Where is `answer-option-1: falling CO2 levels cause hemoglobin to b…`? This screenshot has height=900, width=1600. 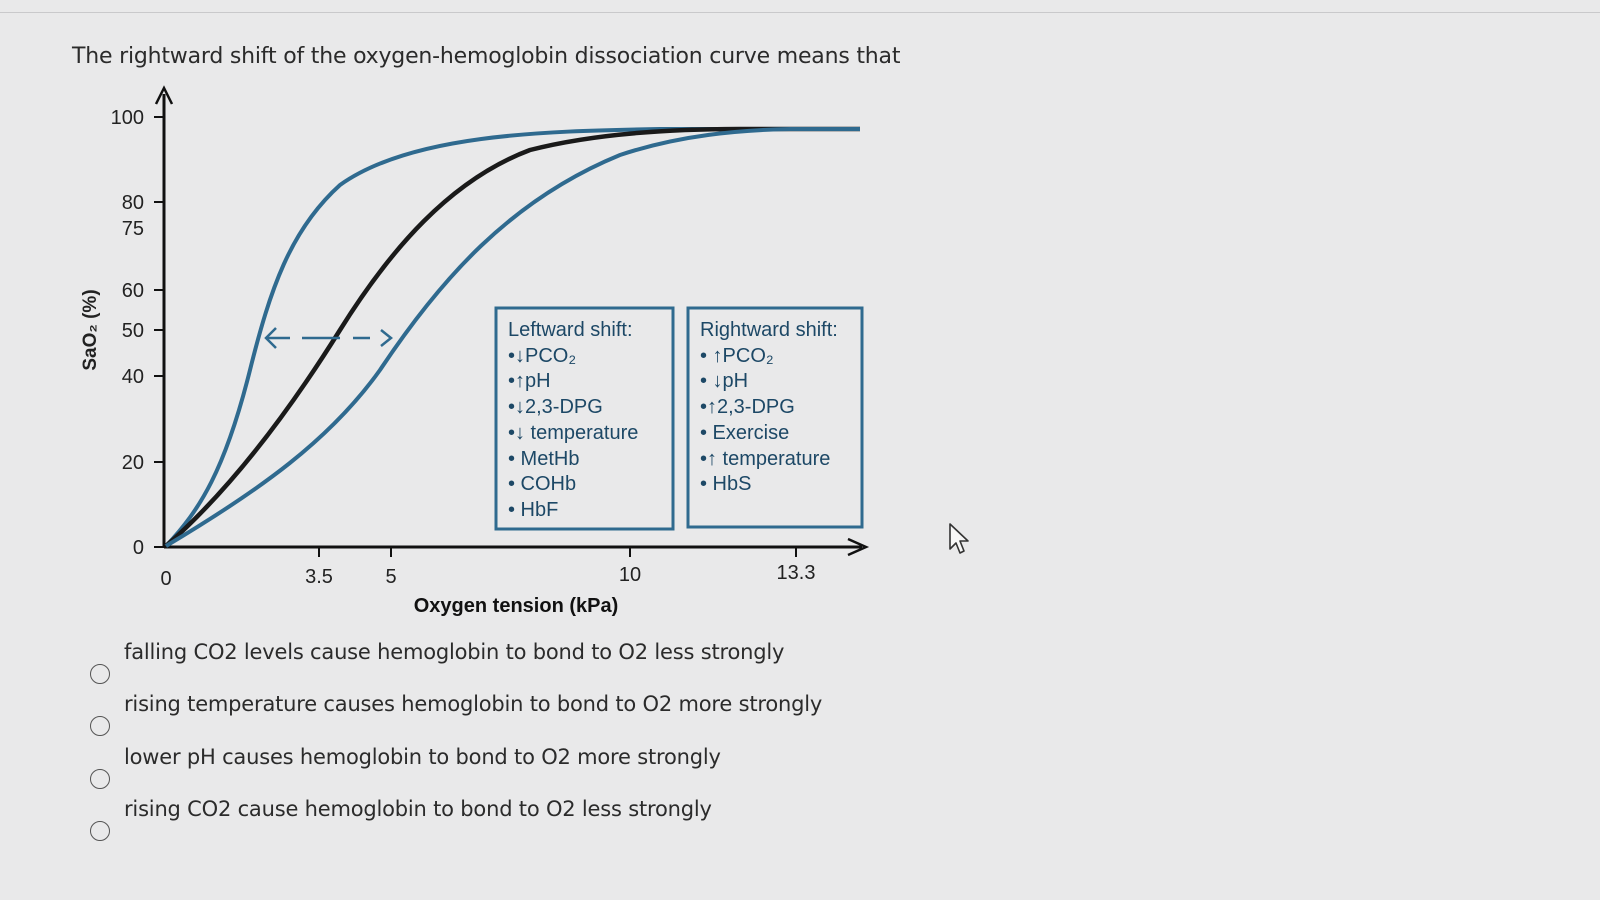 answer-option-1: falling CO2 levels cause hemoglobin to b… is located at coordinates (496, 662).